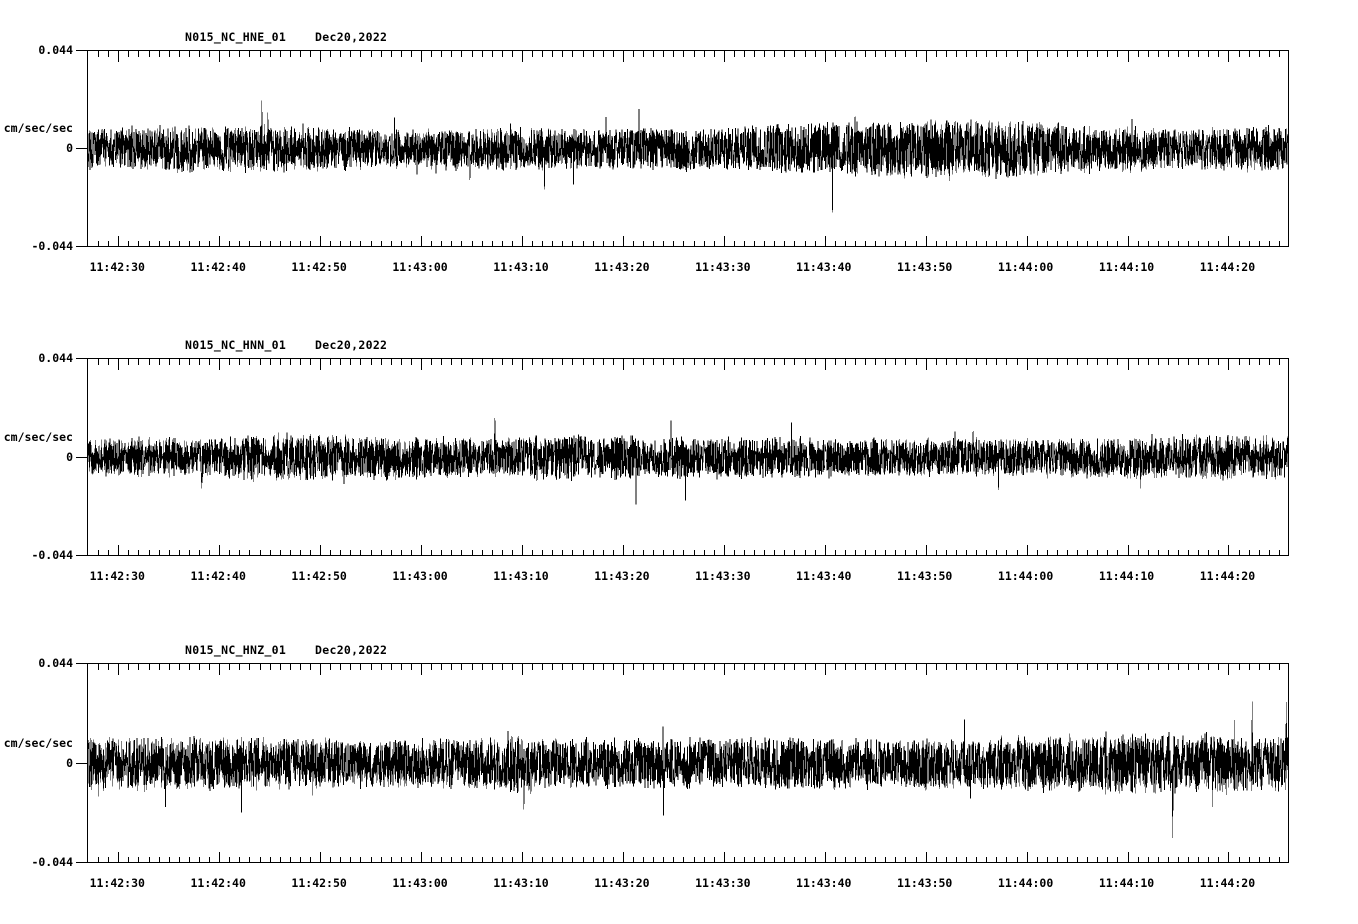 The height and width of the screenshot is (924, 1358). I want to click on panel-title: N015_NC_HNZ_01 Dec20,2022, so click(286, 650).